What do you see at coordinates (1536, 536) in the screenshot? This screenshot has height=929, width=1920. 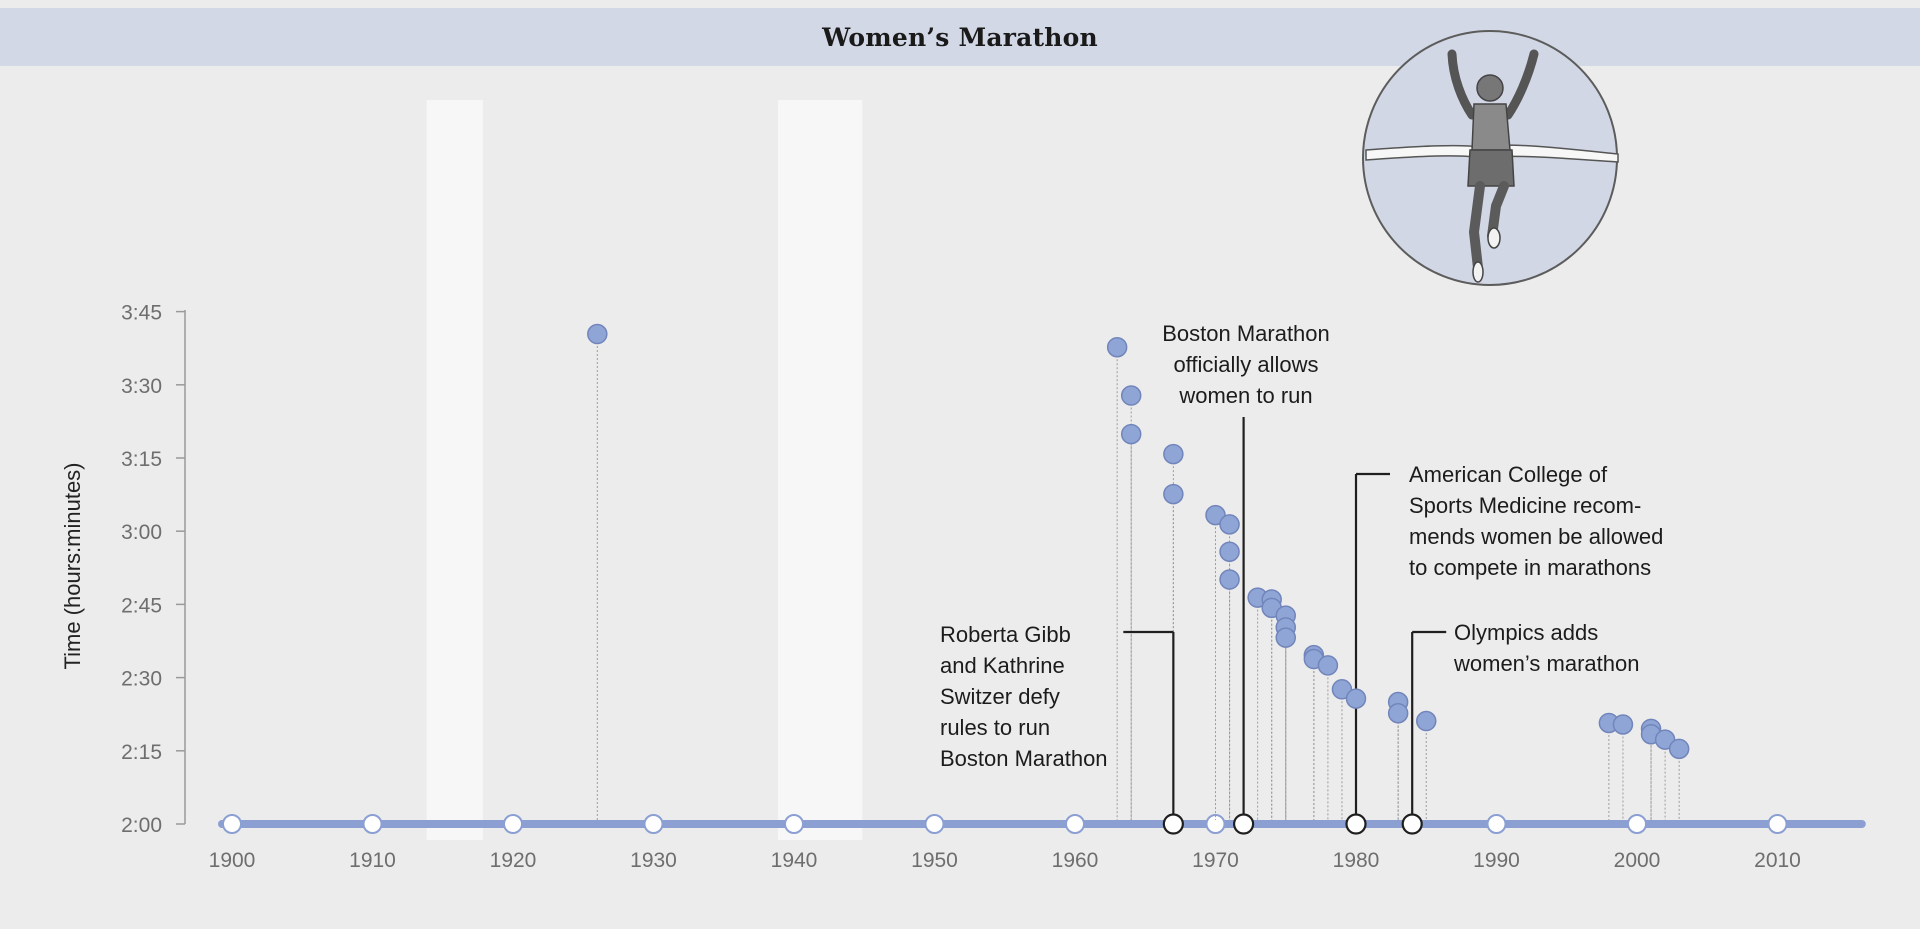 I see `milestone-label-line: mends women be allowed` at bounding box center [1536, 536].